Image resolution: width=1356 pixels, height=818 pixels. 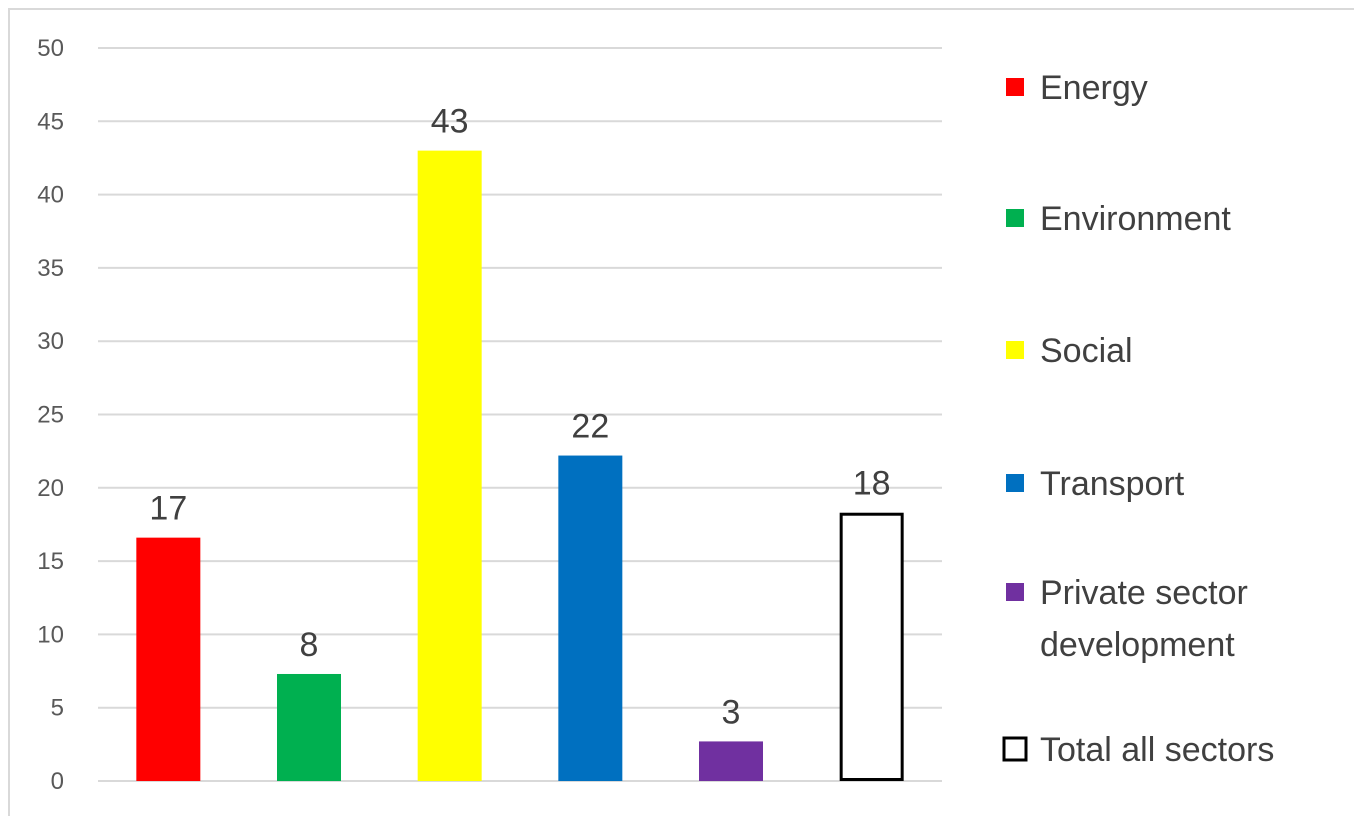 What do you see at coordinates (590, 427) in the screenshot?
I see `data-label: 22` at bounding box center [590, 427].